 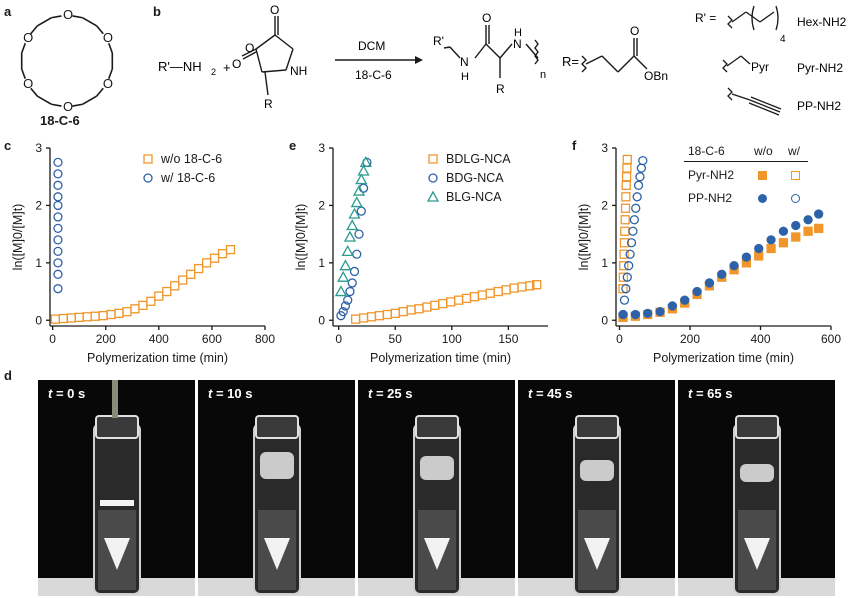 I want to click on r-side-chain, so click(x=614, y=55).